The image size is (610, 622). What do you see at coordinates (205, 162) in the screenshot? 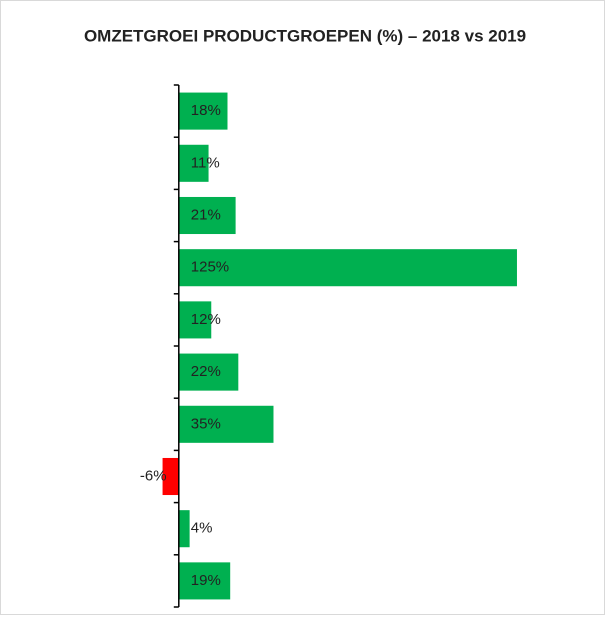
I see `data-label: 11%` at bounding box center [205, 162].